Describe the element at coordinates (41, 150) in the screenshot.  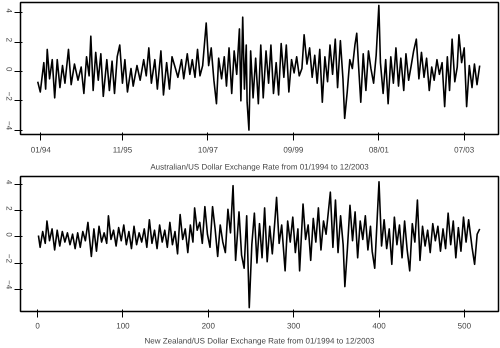
I see `x-tick-label: 01/94` at that location.